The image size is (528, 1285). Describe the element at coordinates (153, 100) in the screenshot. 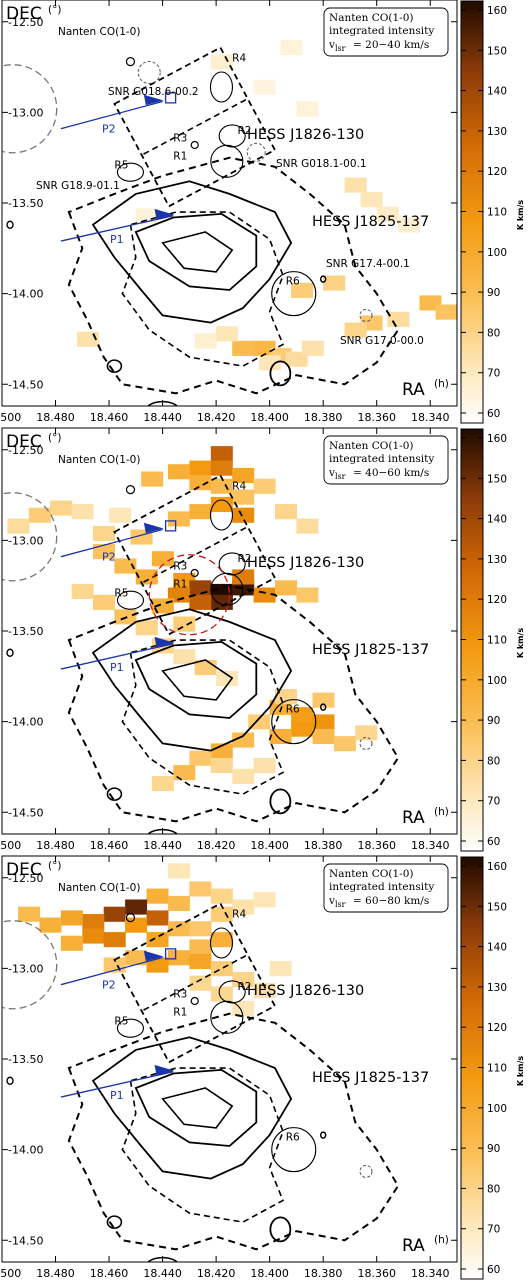

I see `p2-arrow-head` at that location.